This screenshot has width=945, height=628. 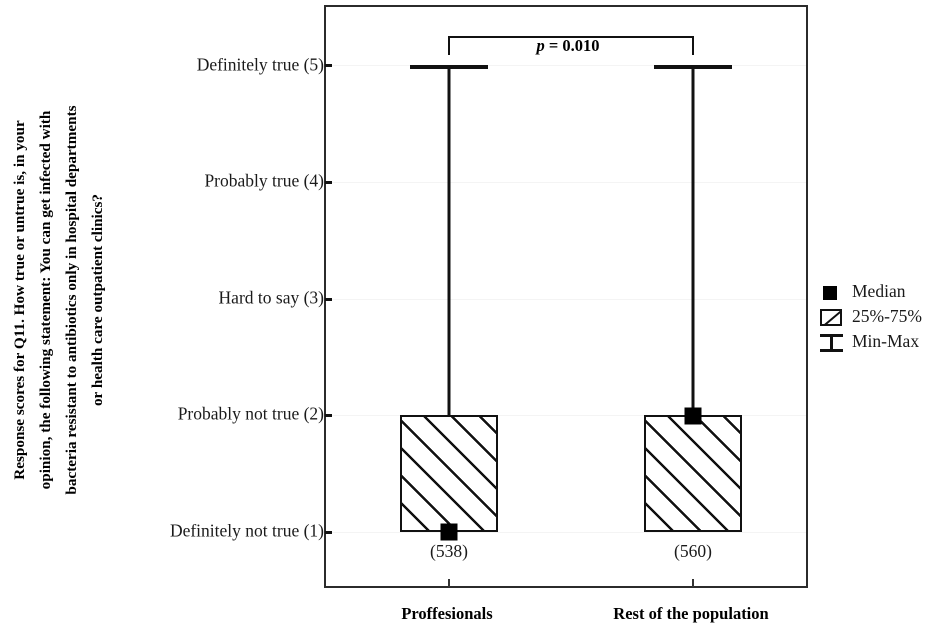 What do you see at coordinates (246, 530) in the screenshot?
I see `y-tick-label-1: Definitely not true (1)` at bounding box center [246, 530].